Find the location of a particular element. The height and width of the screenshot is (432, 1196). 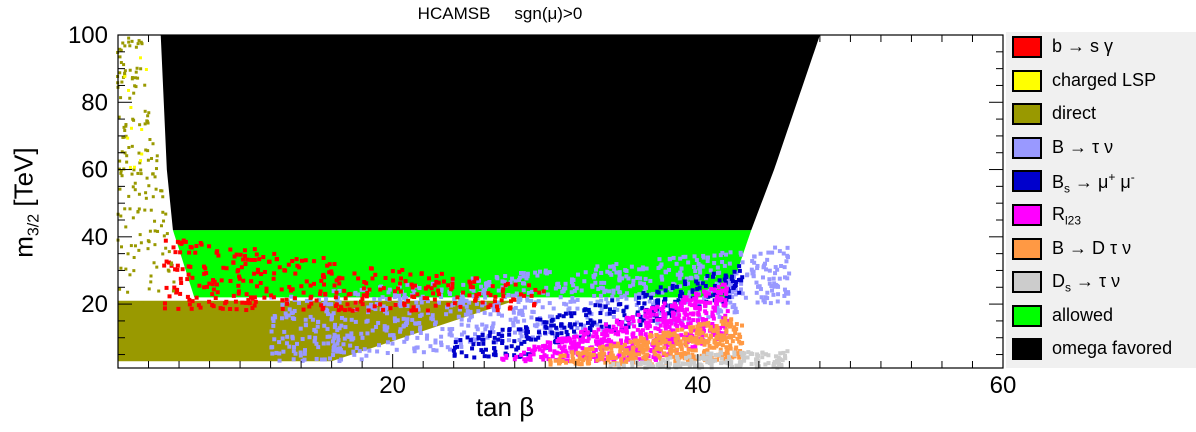

legend-label: Ds → τ ν is located at coordinates (1086, 283).